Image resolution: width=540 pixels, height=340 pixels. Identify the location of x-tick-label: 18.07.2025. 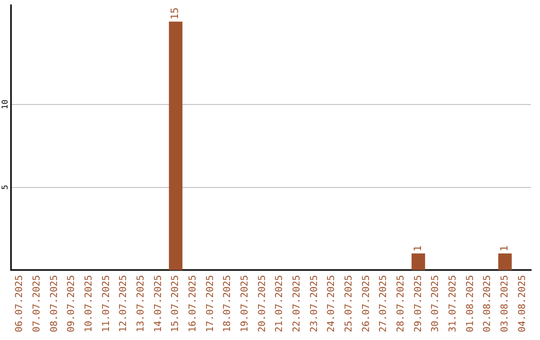
(228, 303).